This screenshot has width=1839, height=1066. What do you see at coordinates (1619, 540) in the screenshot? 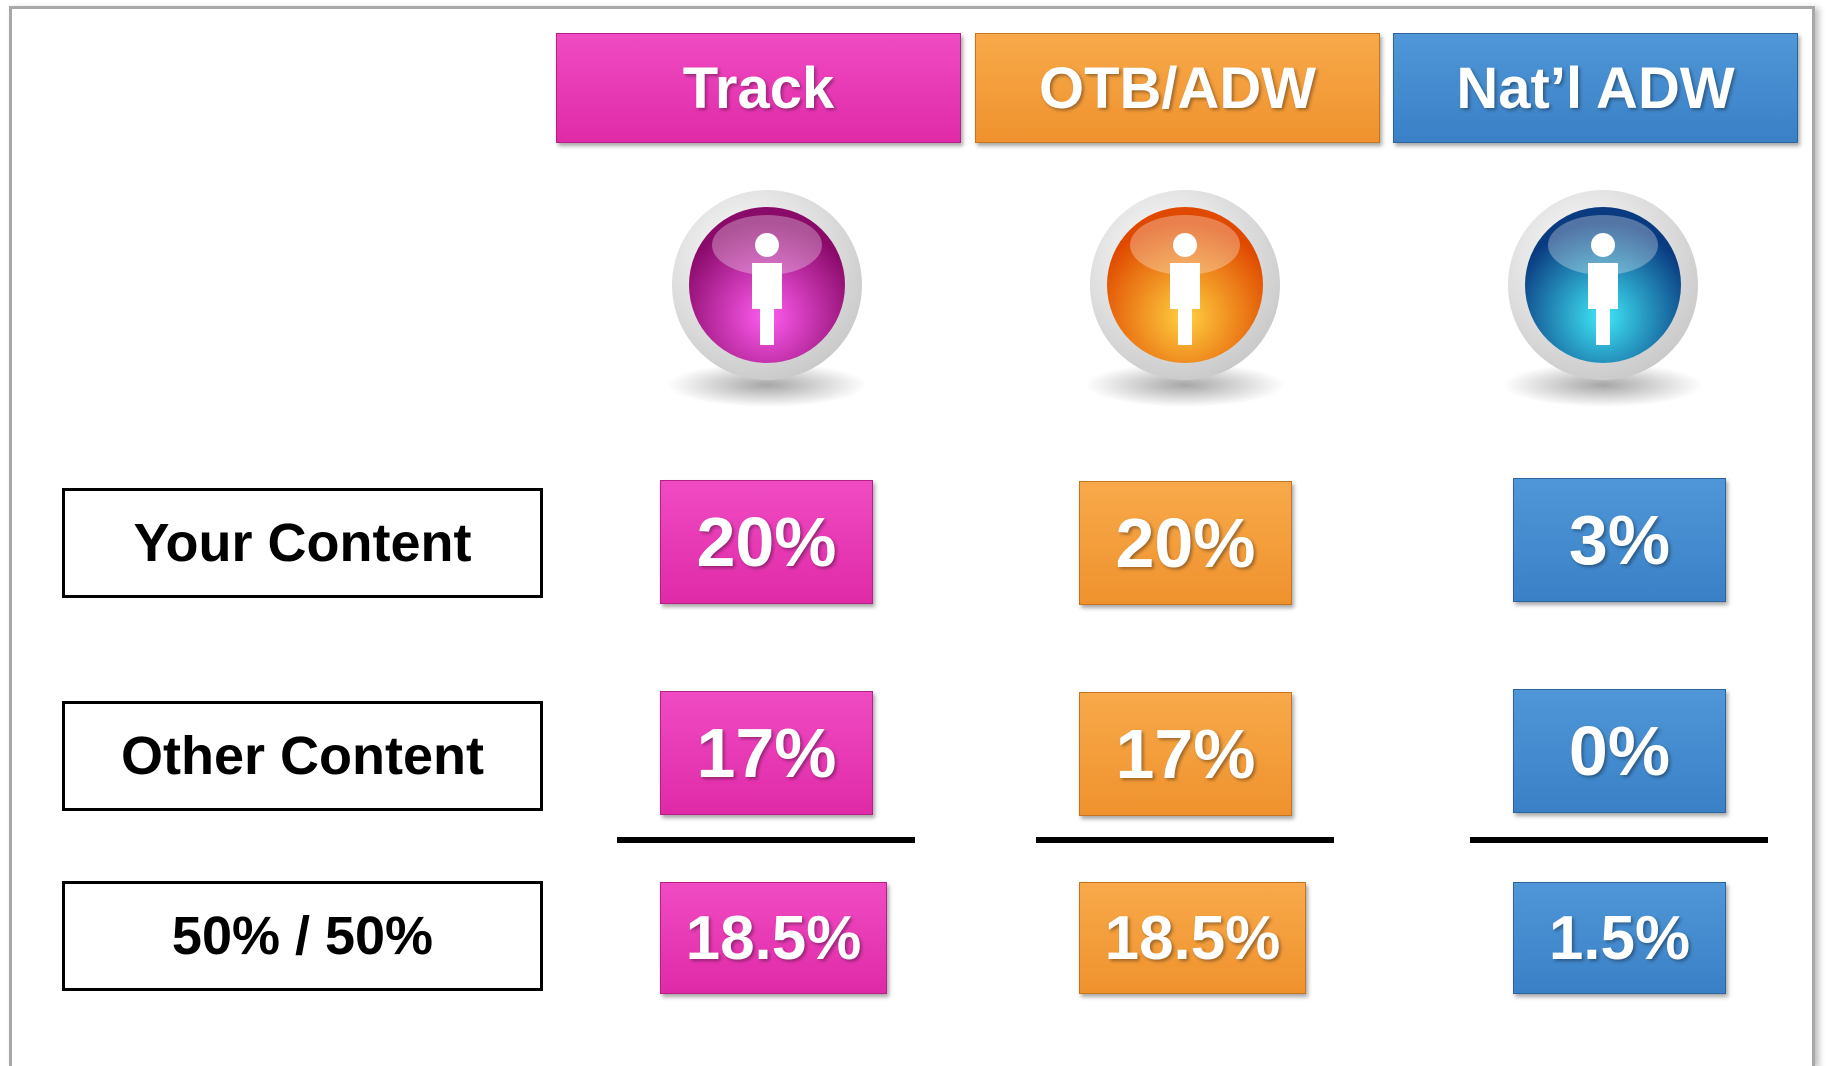
I see `cell: 3%` at bounding box center [1619, 540].